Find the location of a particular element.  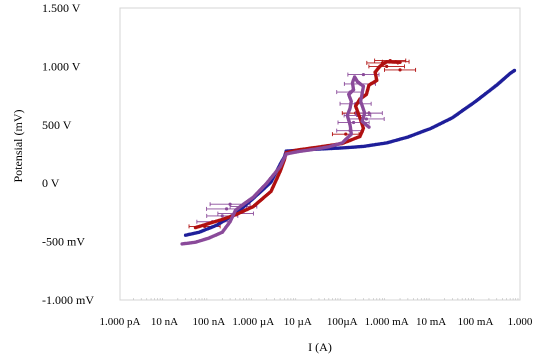

y-tick-label: -1.000 mV is located at coordinates (68, 300).